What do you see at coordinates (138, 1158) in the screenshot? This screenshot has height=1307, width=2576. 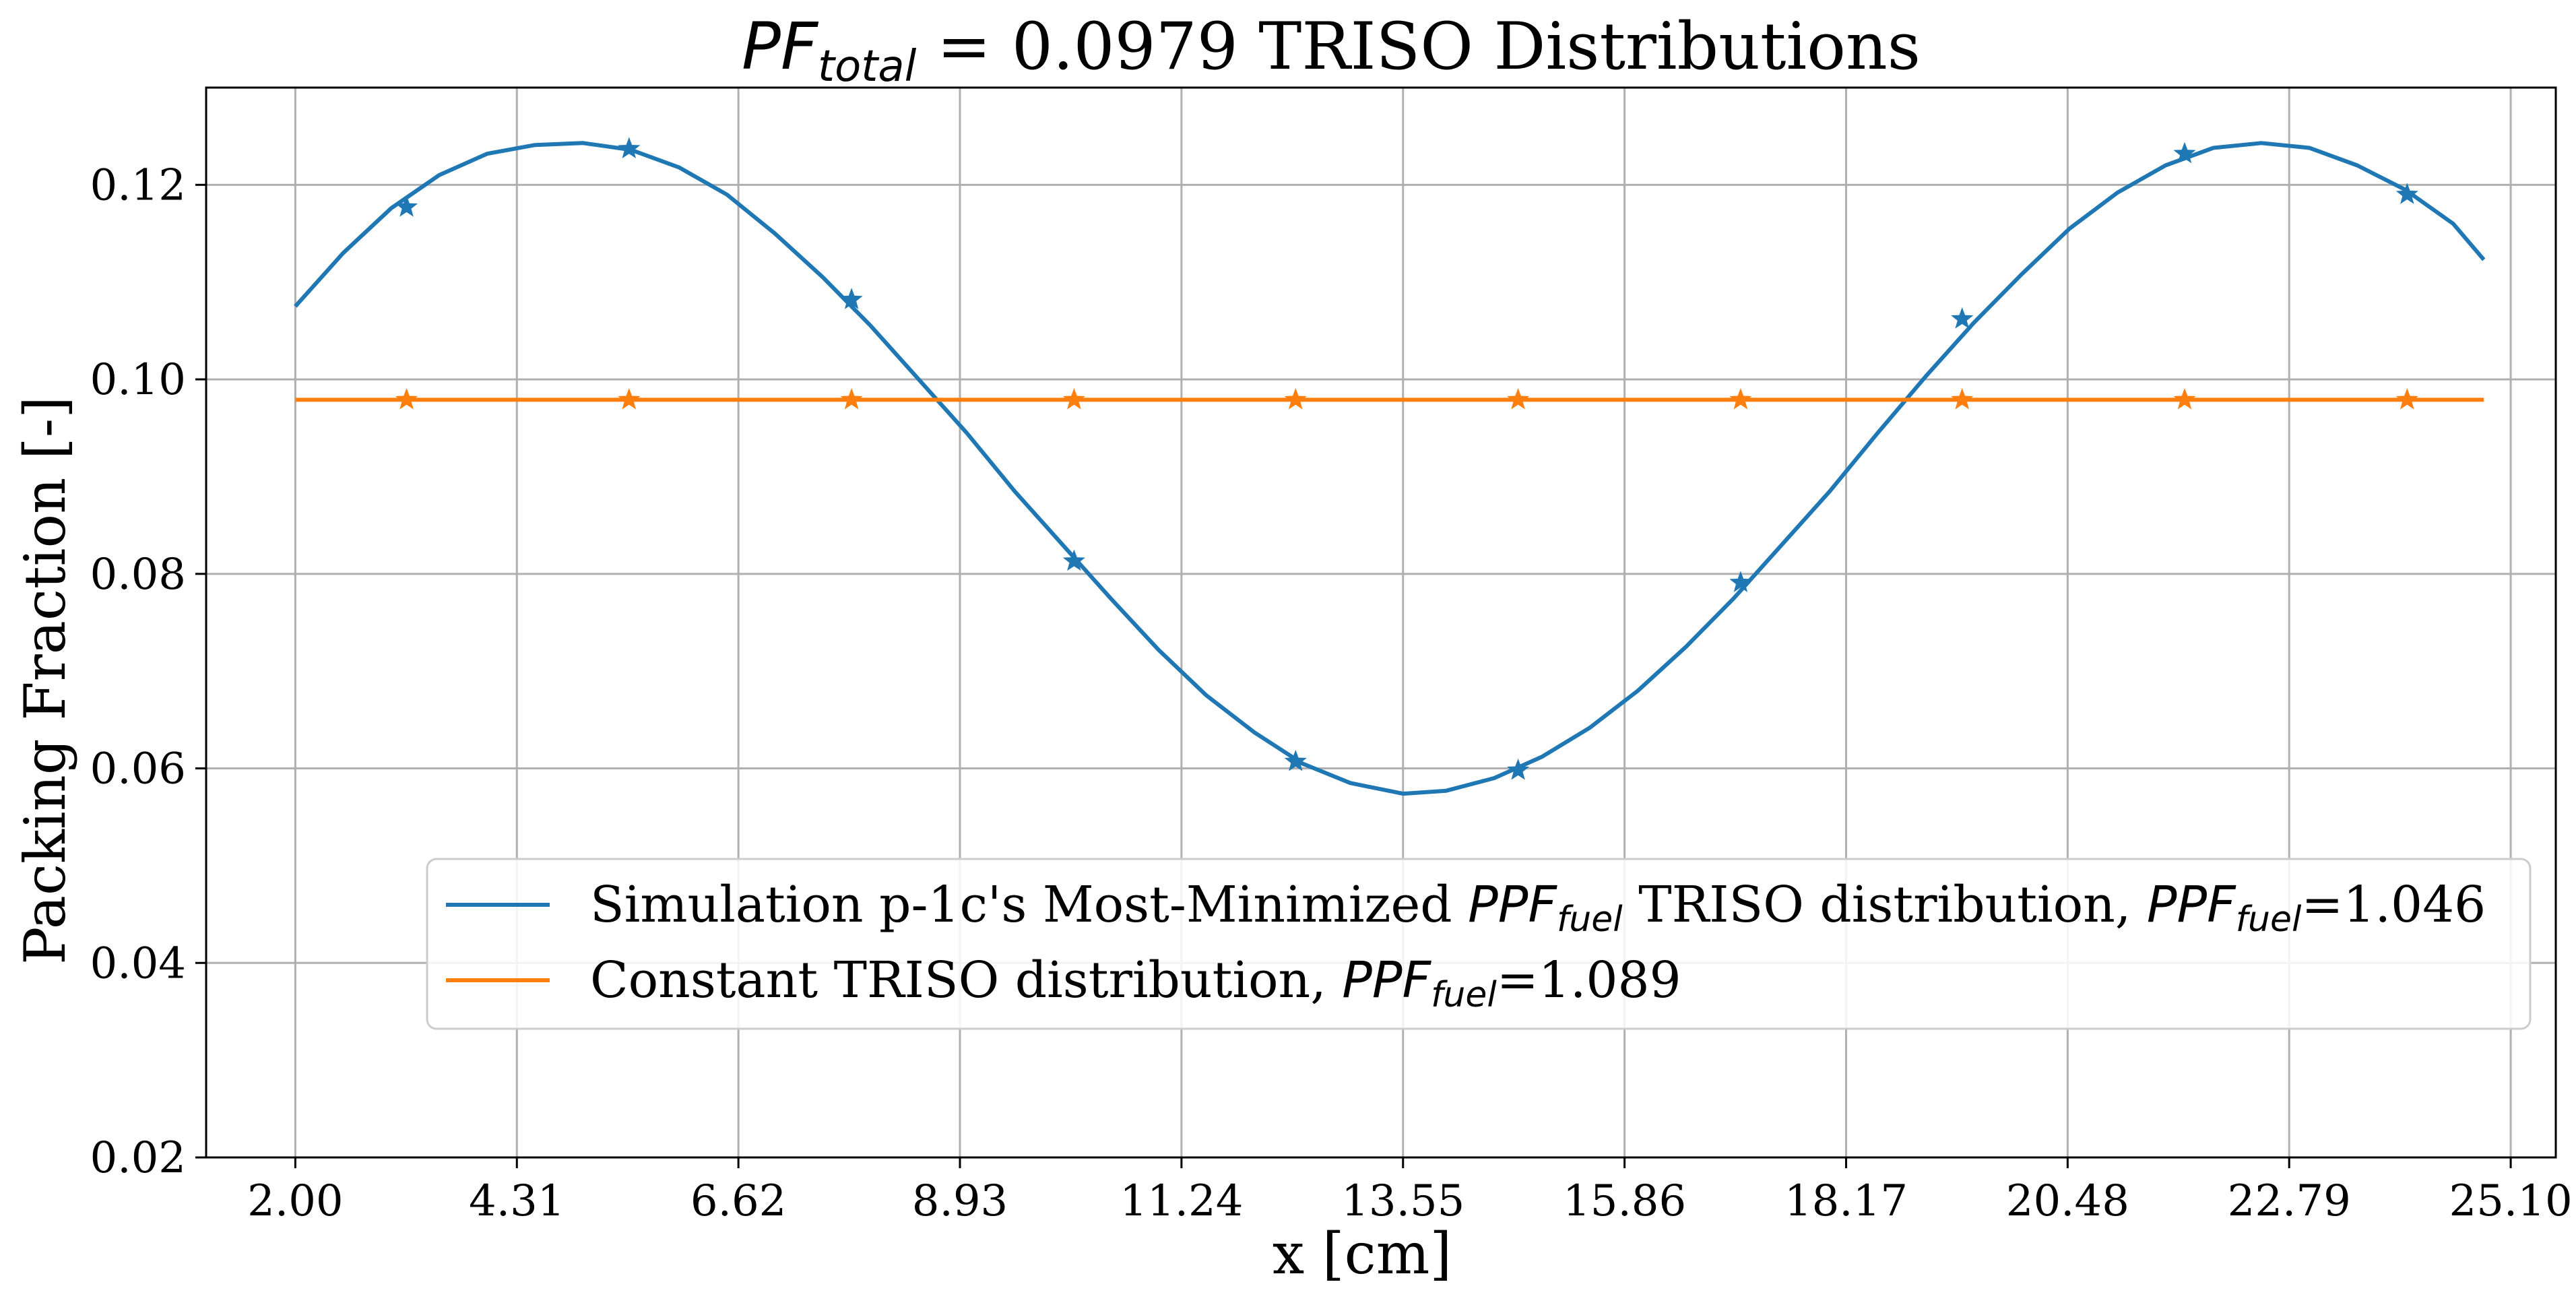 I see `y-tick-label: 0.02` at bounding box center [138, 1158].